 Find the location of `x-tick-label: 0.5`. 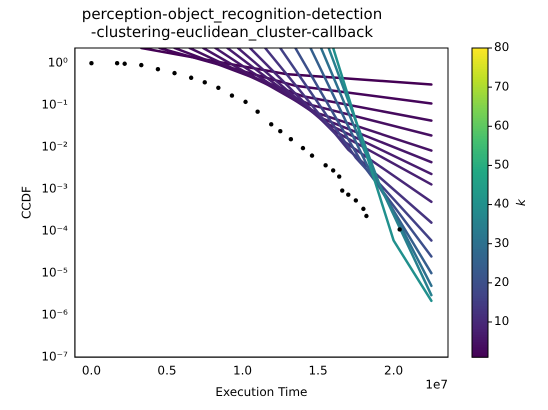

x-tick-label: 0.5 is located at coordinates (167, 371).